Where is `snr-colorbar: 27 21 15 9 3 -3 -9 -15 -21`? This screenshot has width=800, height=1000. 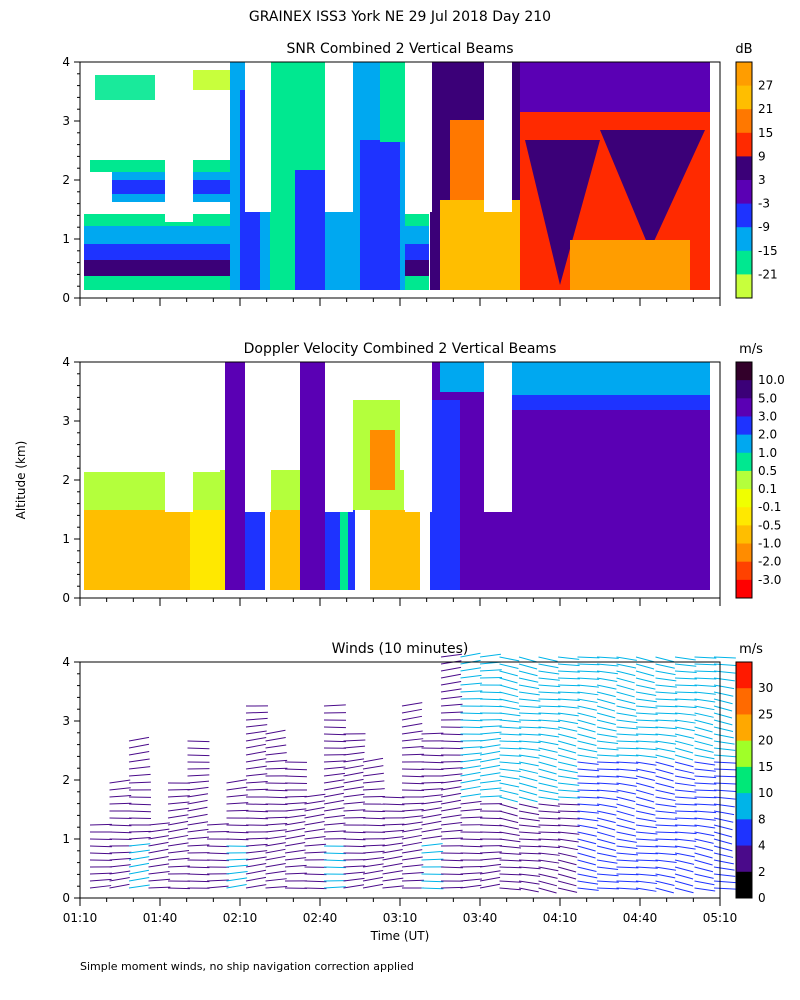
snr-colorbar: 27 21 15 9 3 -3 -9 -15 -21 is located at coordinates (756, 180).